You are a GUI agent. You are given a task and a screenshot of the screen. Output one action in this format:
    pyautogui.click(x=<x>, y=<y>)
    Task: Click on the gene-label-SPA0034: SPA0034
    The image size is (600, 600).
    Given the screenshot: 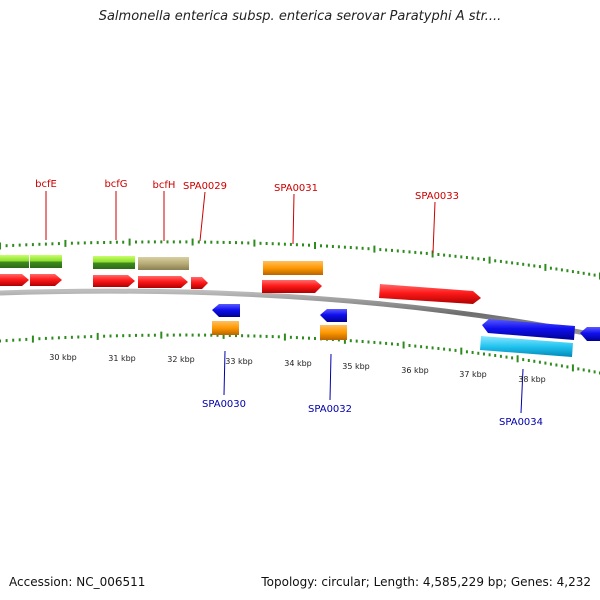 What is the action you would take?
    pyautogui.click(x=521, y=422)
    